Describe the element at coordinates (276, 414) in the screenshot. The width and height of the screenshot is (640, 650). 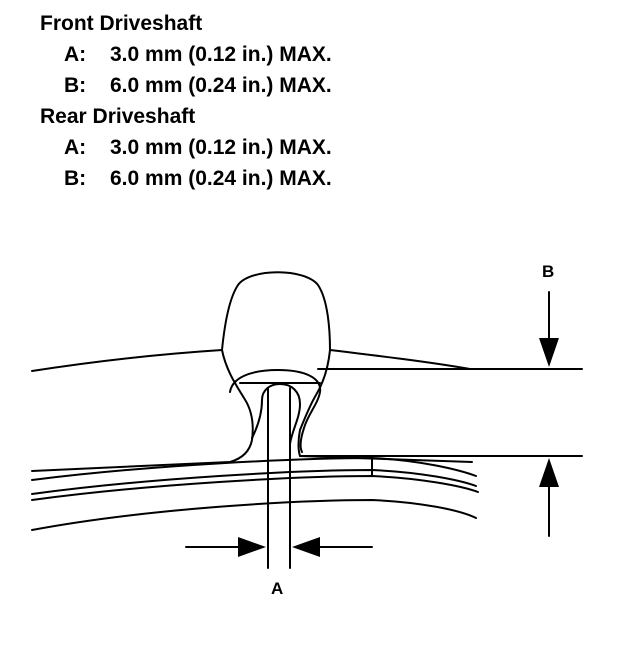
I see `clamp-inner-curl` at that location.